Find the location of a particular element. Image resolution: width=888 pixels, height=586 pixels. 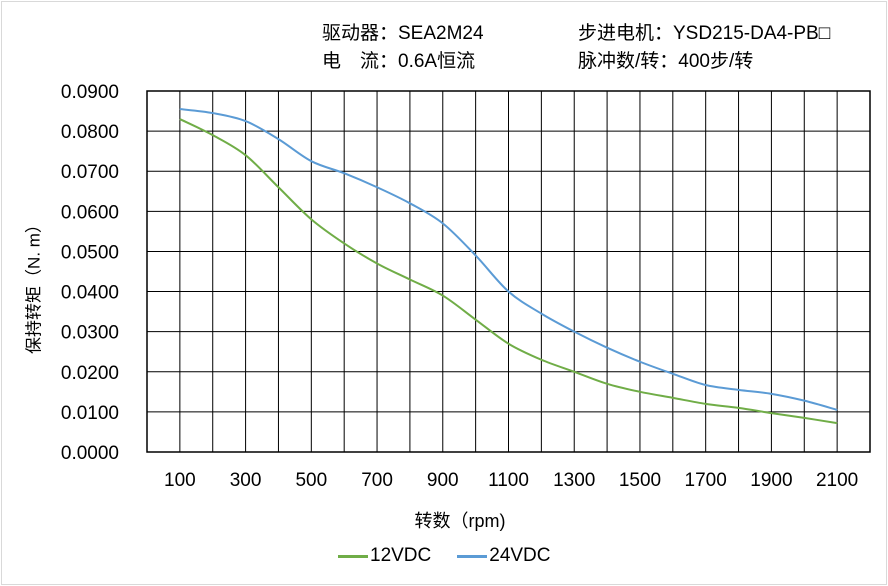

legend-swatch-24vdc is located at coordinates (472, 556).